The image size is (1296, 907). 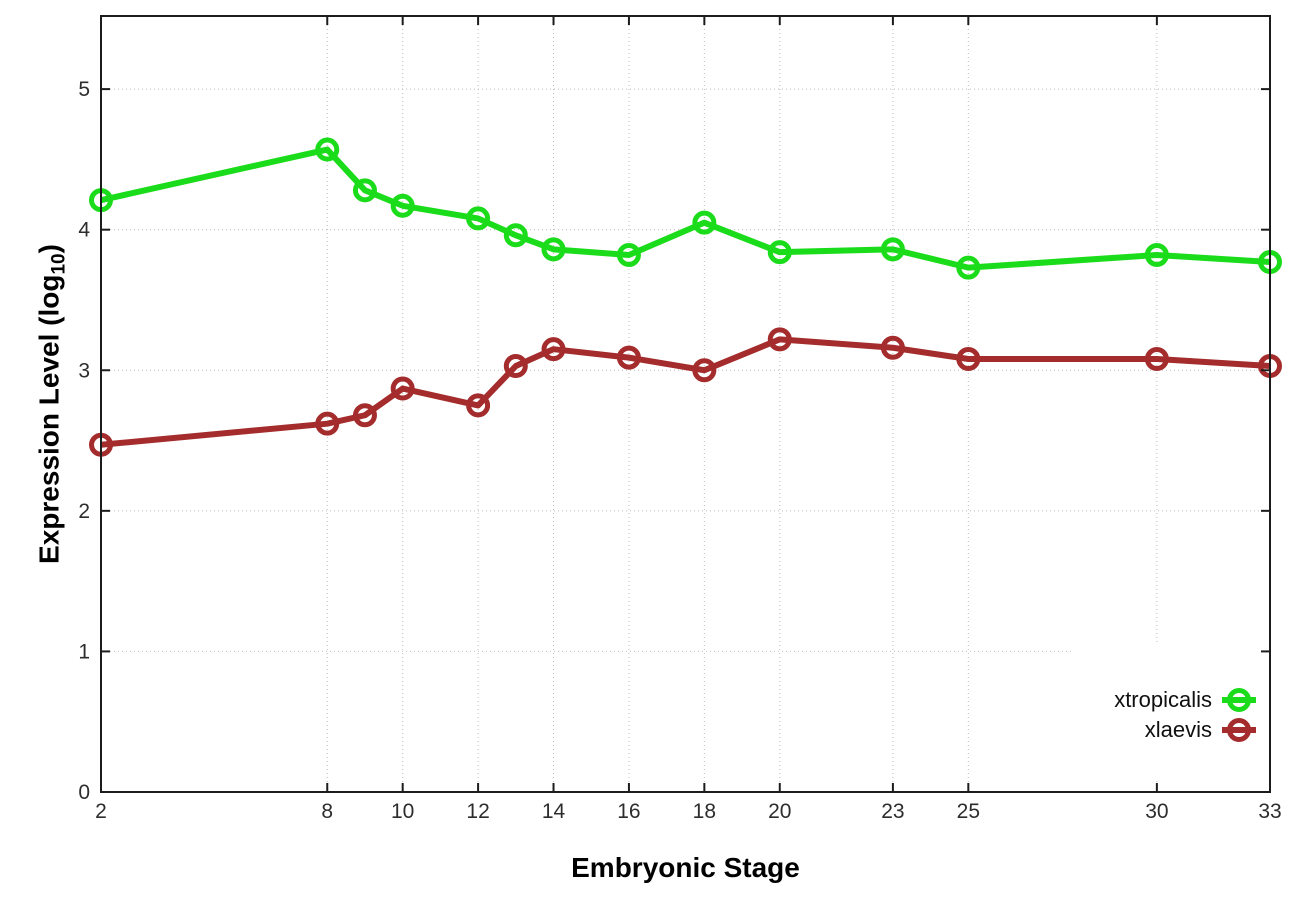 What do you see at coordinates (685, 392) in the screenshot?
I see `series-line-xlaevis` at bounding box center [685, 392].